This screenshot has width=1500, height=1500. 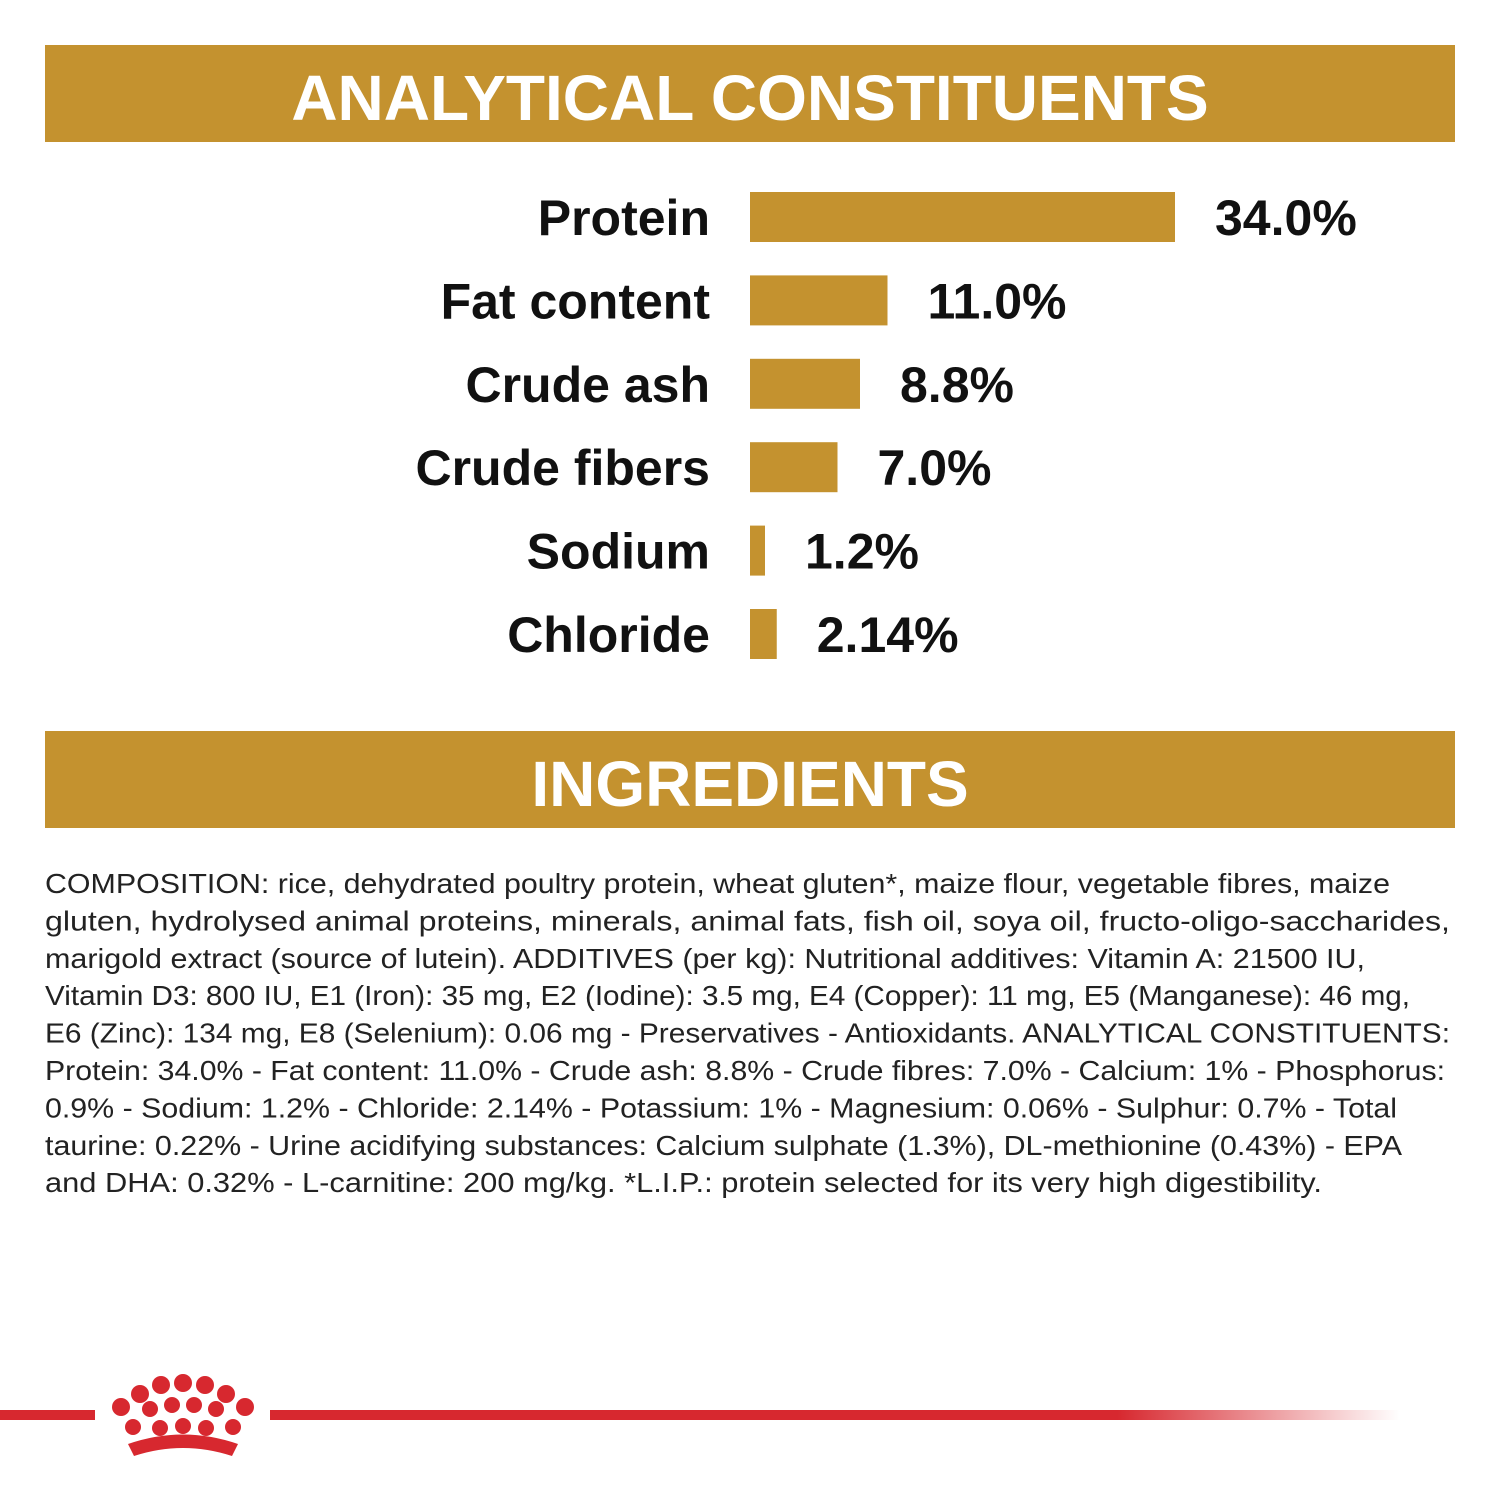 What do you see at coordinates (957, 385) in the screenshot?
I see `value-label: 8.8%` at bounding box center [957, 385].